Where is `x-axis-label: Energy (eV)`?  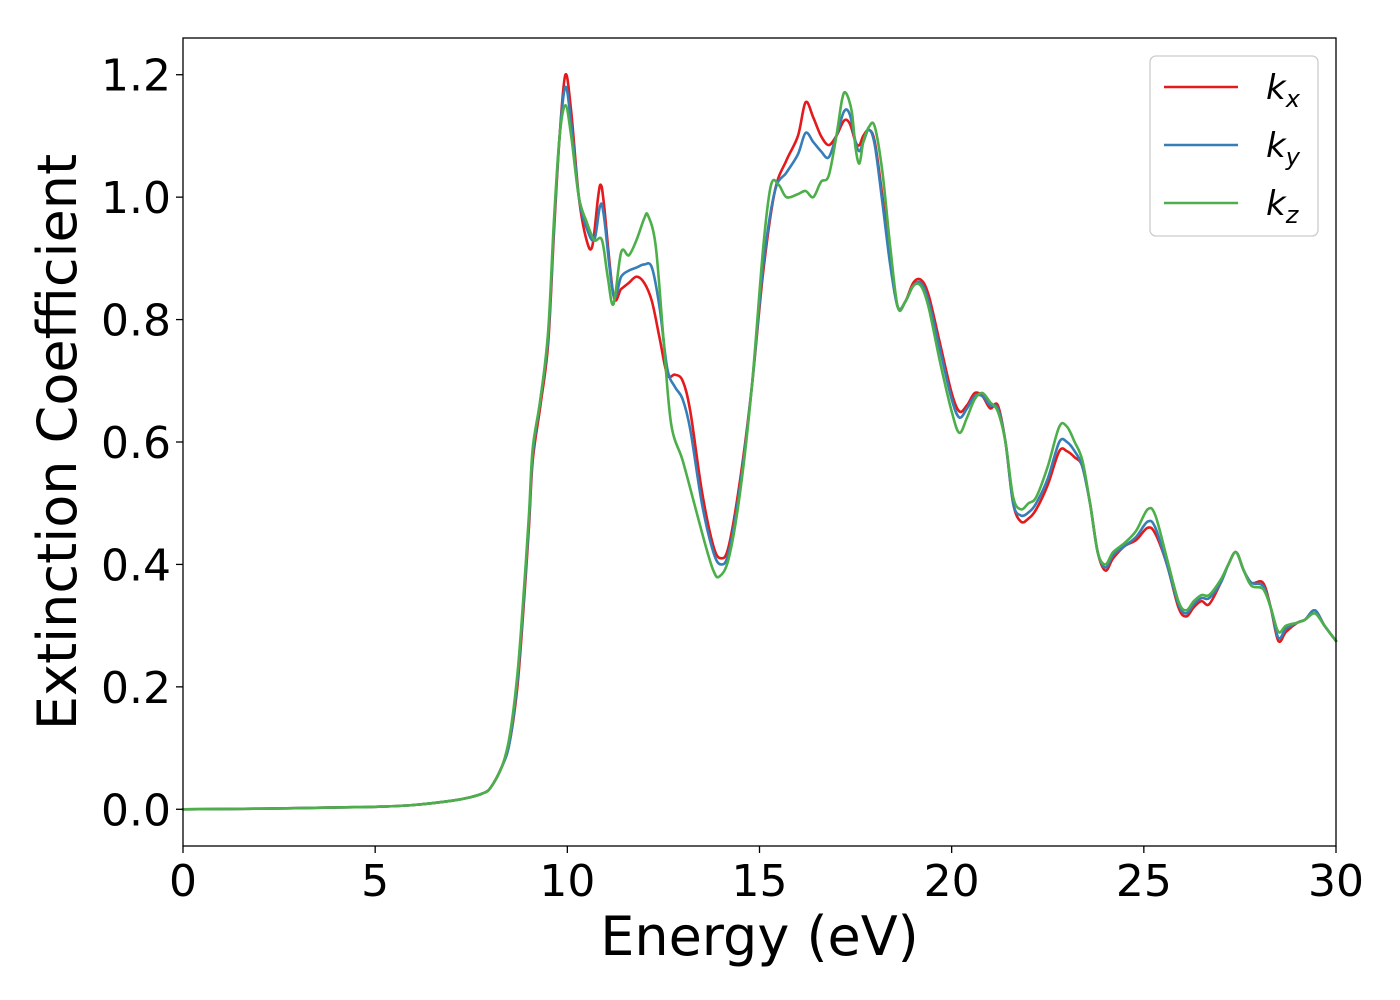 x-axis-label: Energy (eV) is located at coordinates (759, 936).